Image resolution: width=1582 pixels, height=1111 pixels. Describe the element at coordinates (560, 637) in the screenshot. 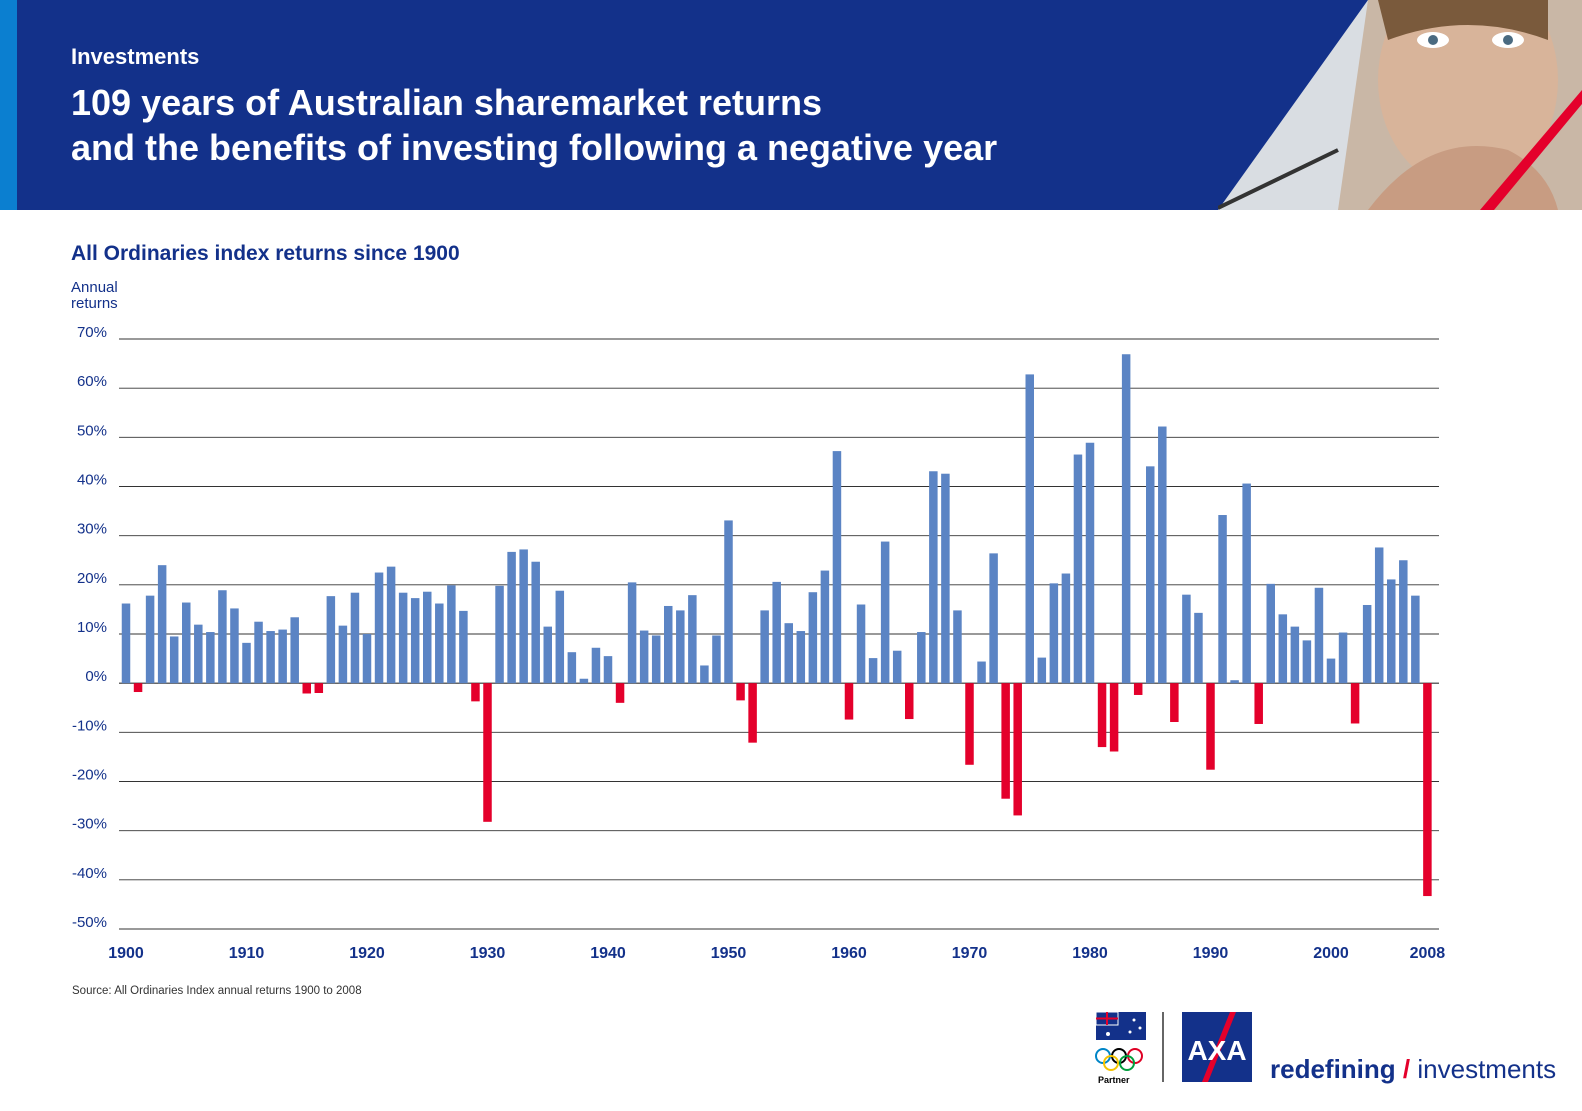

I see `bar-1936` at that location.